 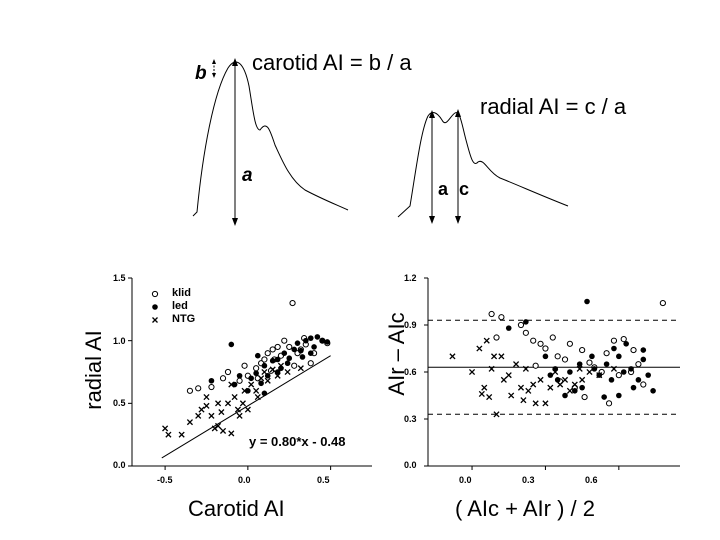 I want to click on left-y-tick: 1.5, so click(x=119, y=278).